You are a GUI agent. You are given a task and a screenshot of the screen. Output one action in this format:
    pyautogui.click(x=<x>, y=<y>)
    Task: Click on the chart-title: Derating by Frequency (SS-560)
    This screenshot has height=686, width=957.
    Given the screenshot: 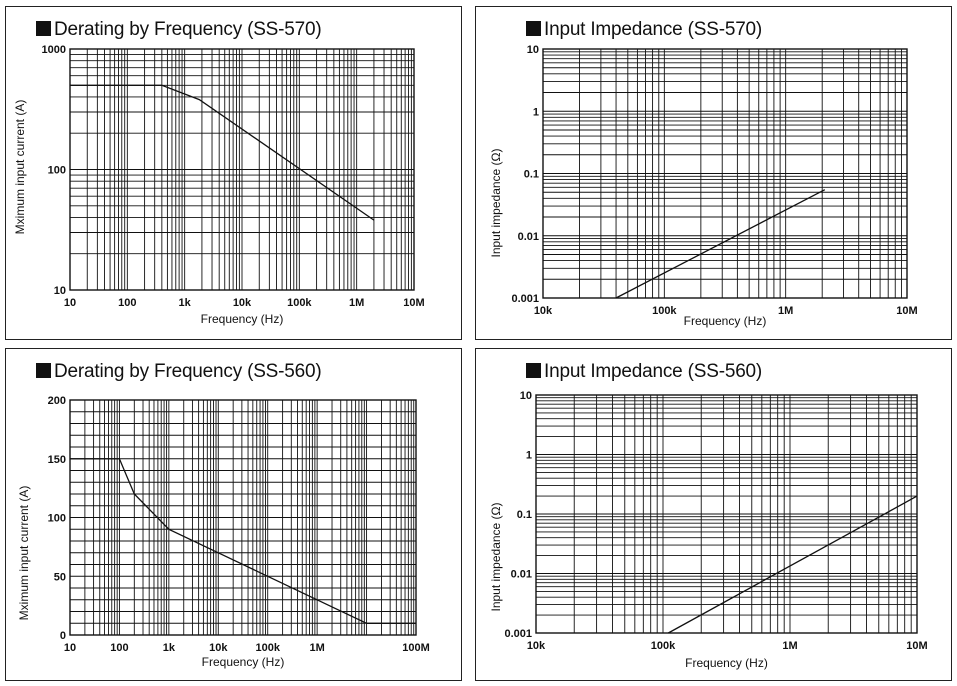 What is the action you would take?
    pyautogui.click(x=179, y=372)
    